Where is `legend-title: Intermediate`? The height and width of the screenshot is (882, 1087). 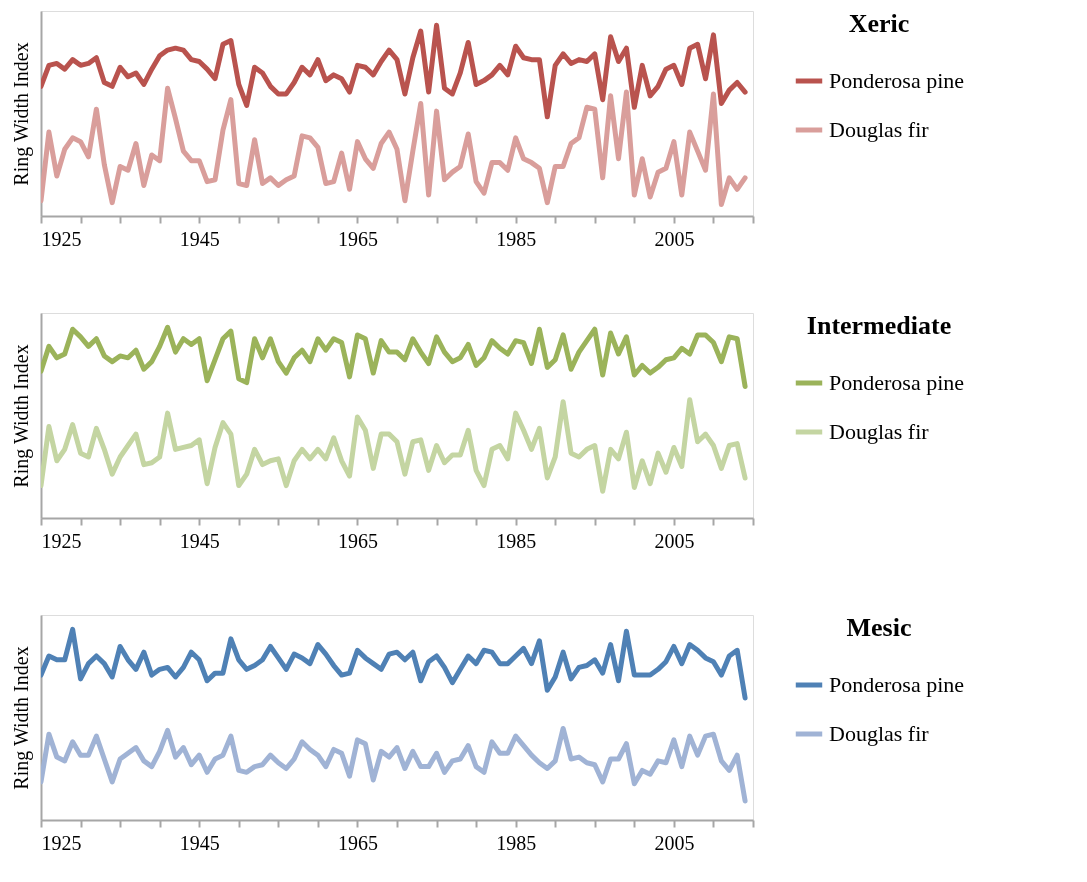
legend-title: Intermediate is located at coordinates (879, 325).